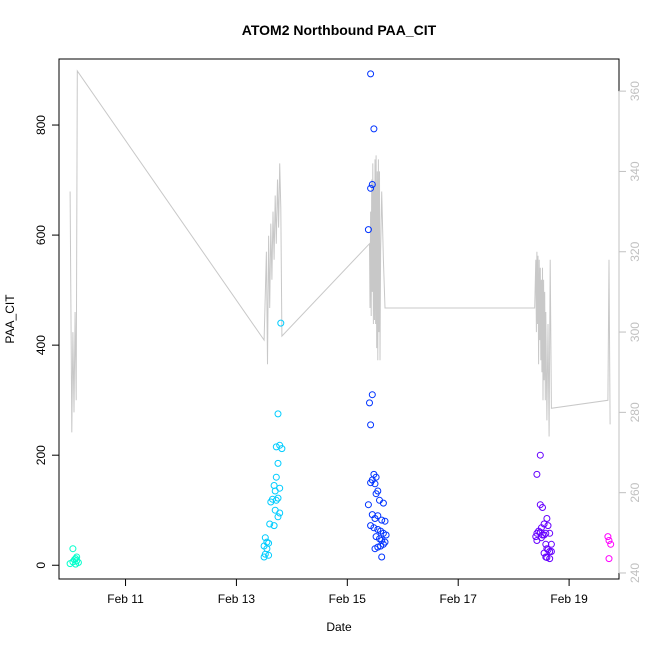 The height and width of the screenshot is (650, 650). What do you see at coordinates (459, 599) in the screenshot?
I see `x-tick-label: Feb 17` at bounding box center [459, 599].